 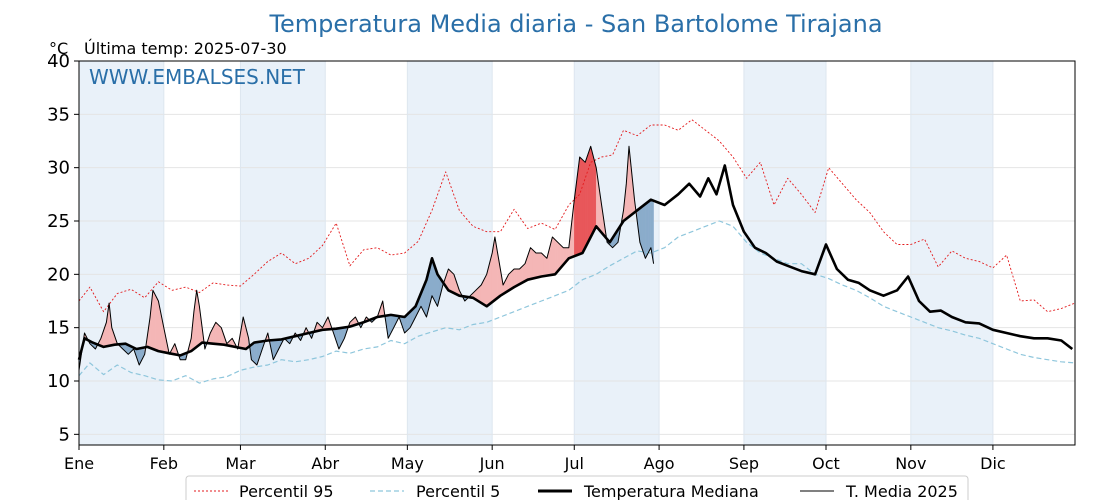 What do you see at coordinates (58, 381) in the screenshot?
I see `y-tick-label: 10` at bounding box center [58, 381].